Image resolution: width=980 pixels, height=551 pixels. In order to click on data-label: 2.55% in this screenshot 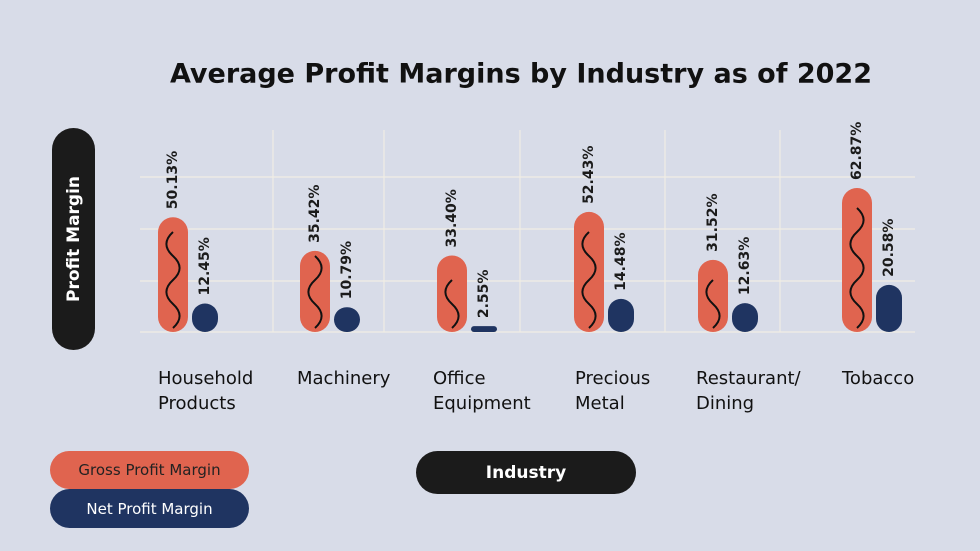, I will do `click(484, 294)`.